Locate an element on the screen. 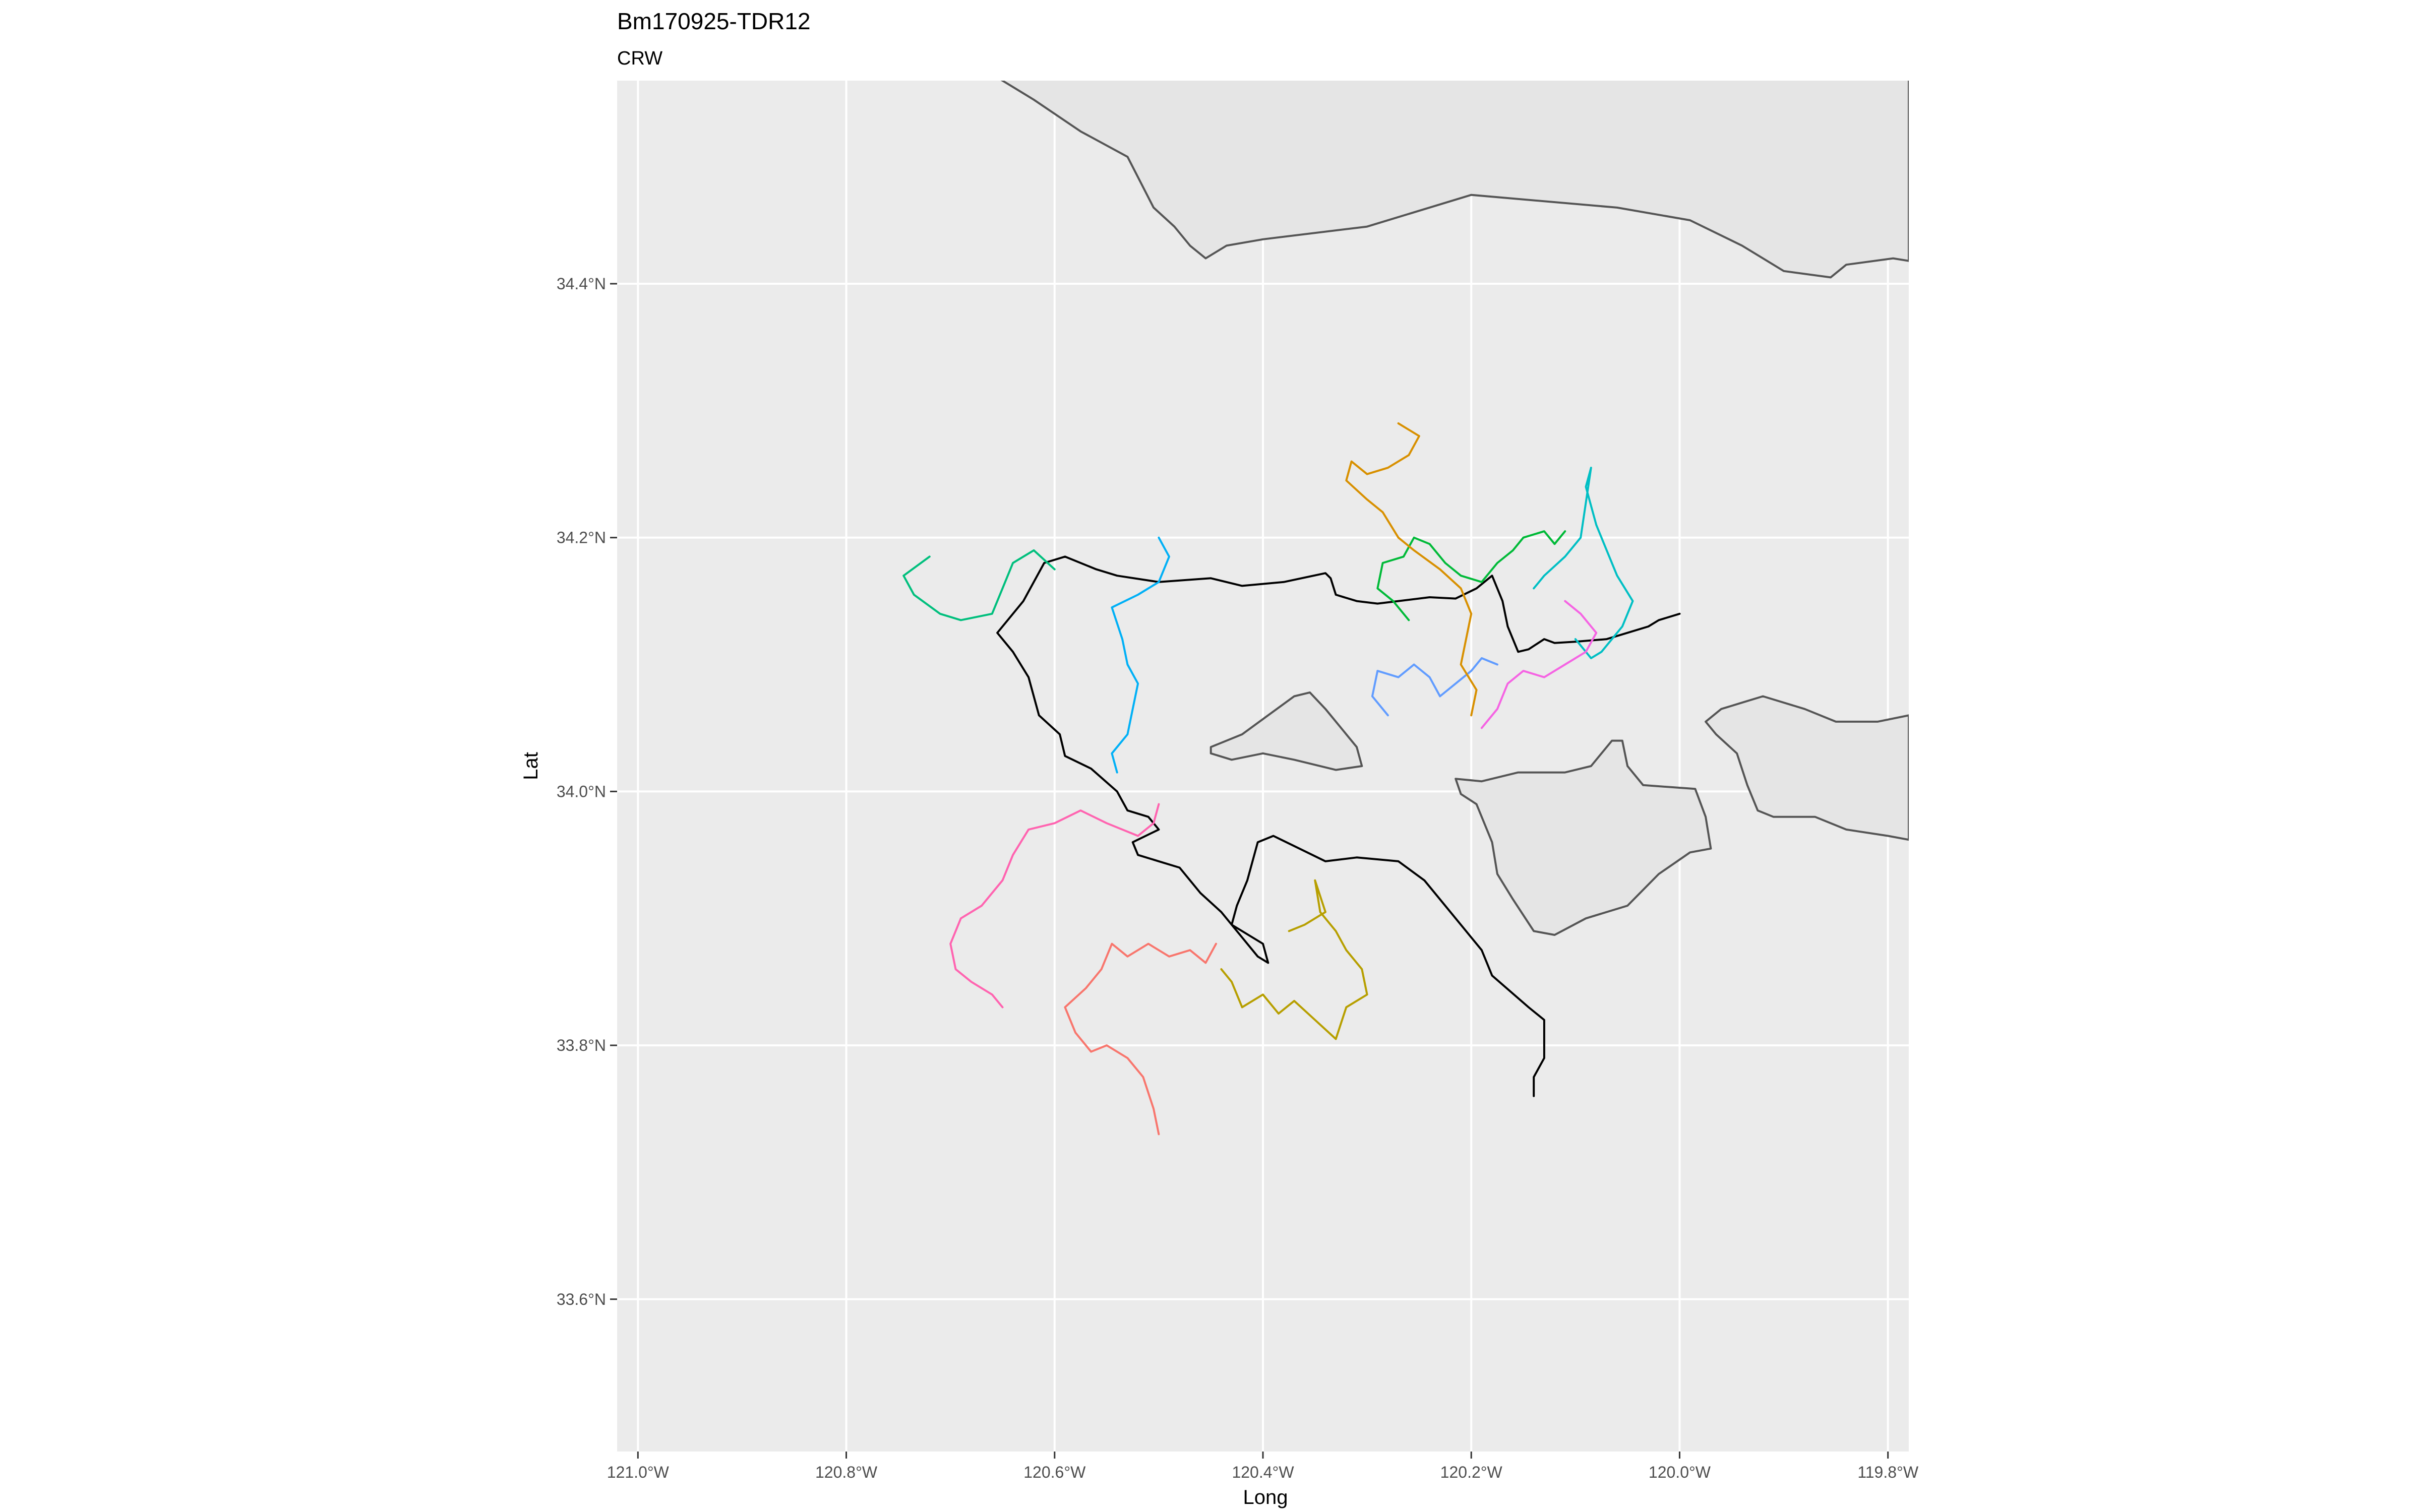  chart-title: Bm170925-TDR12 is located at coordinates (714, 21).